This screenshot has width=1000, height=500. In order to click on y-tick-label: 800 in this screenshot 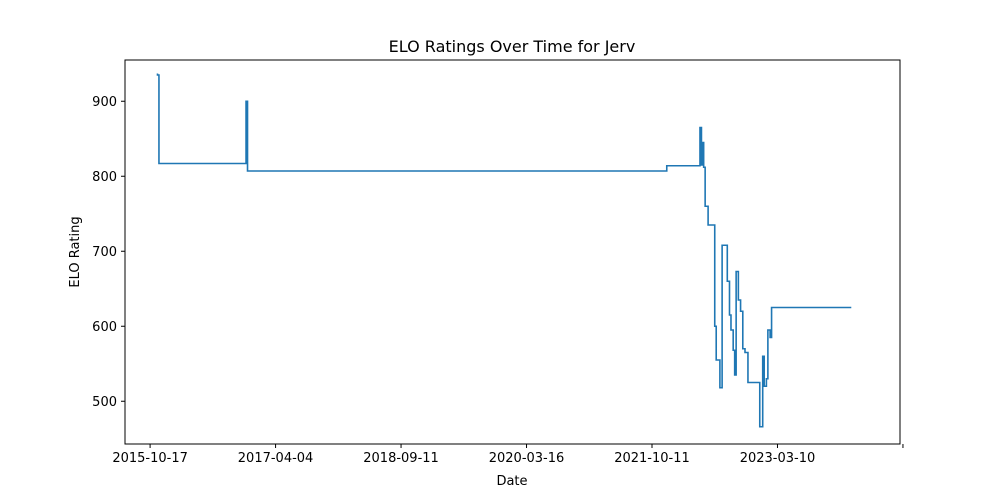, I will do `click(104, 177)`.